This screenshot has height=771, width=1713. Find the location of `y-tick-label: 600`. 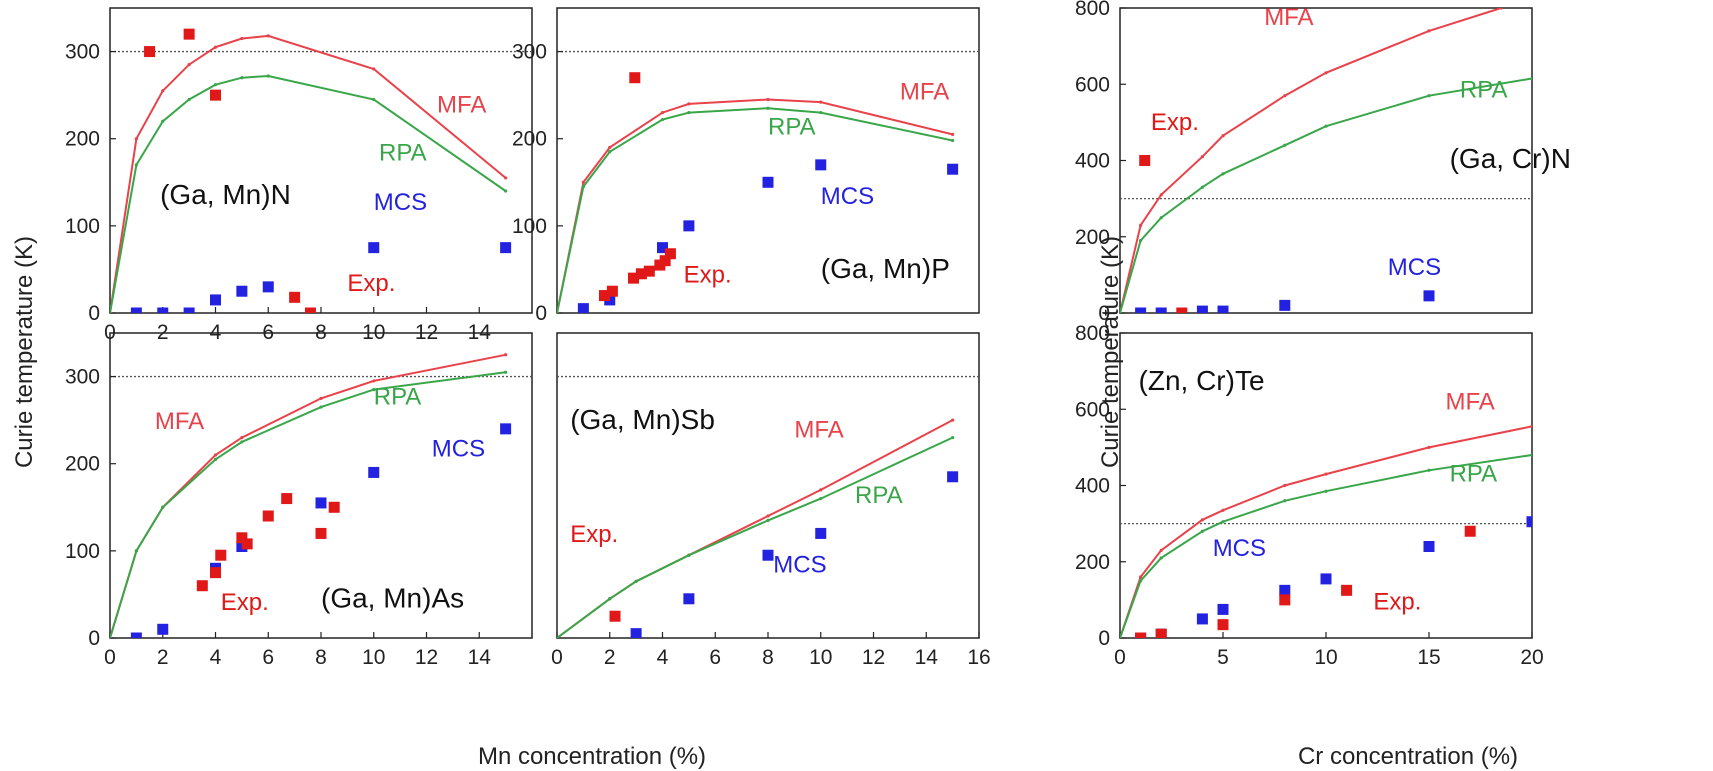

y-tick-label: 600 is located at coordinates (1092, 84).